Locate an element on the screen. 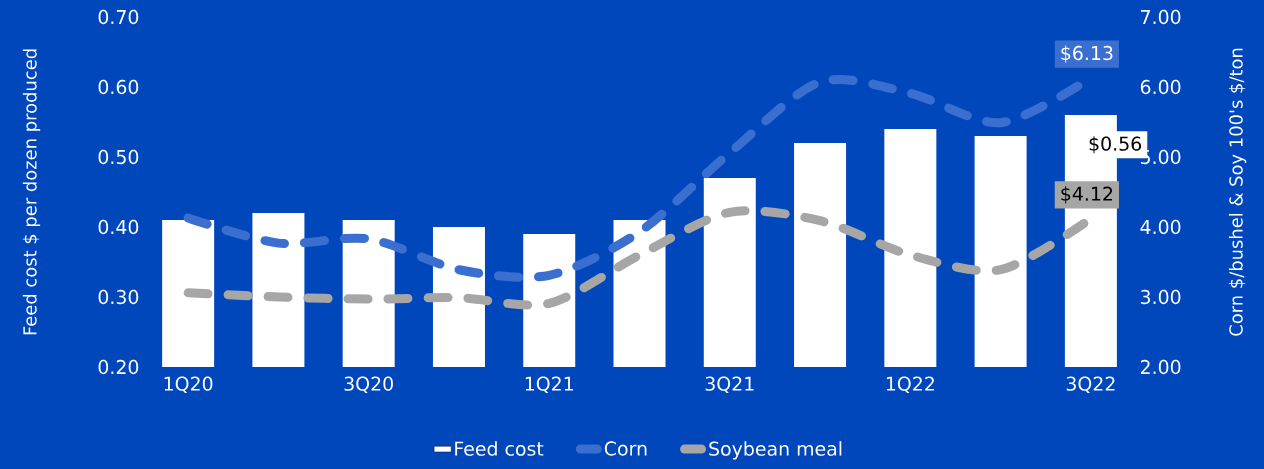  y2-tick-label: 6.00 is located at coordinates (1160, 87).